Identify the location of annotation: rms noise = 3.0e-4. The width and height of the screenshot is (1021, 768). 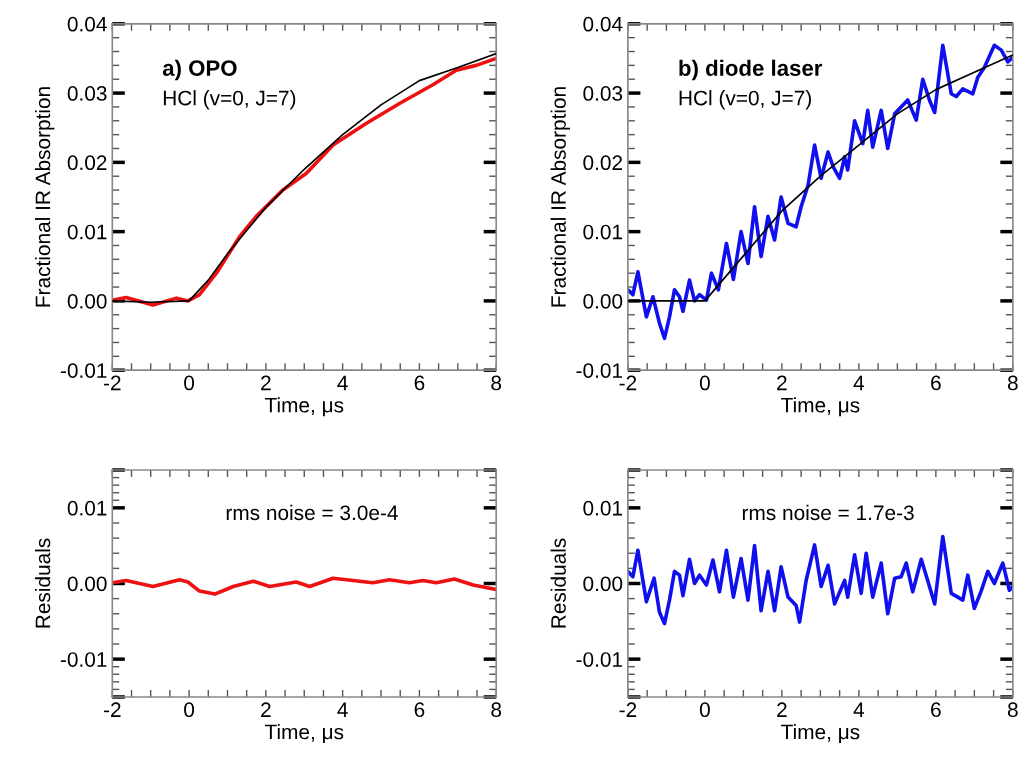
(312, 512).